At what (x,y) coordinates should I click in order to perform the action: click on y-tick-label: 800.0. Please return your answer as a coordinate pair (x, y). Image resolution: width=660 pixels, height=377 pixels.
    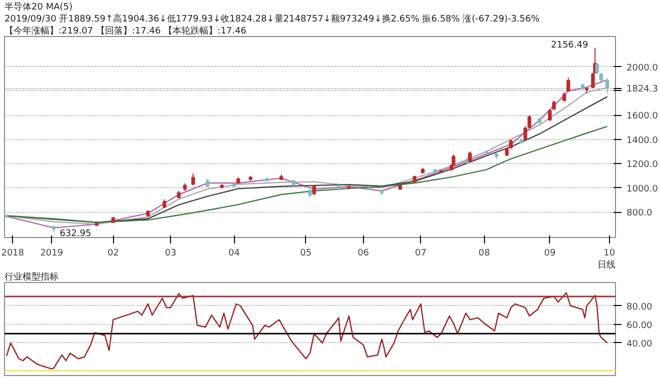
    Looking at the image, I should click on (639, 213).